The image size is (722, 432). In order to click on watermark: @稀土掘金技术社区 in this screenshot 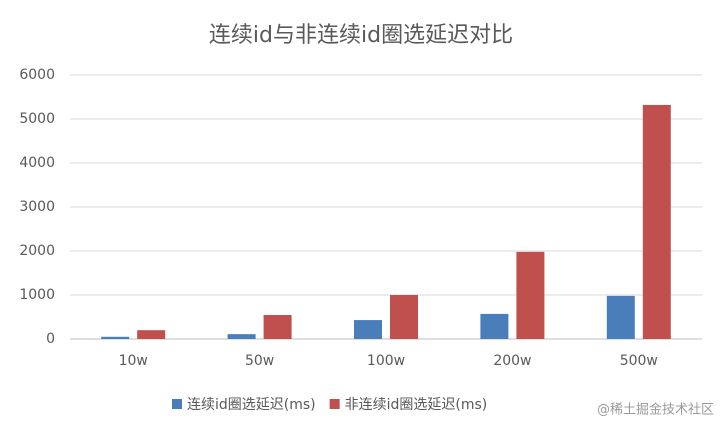, I will do `click(655, 410)`.